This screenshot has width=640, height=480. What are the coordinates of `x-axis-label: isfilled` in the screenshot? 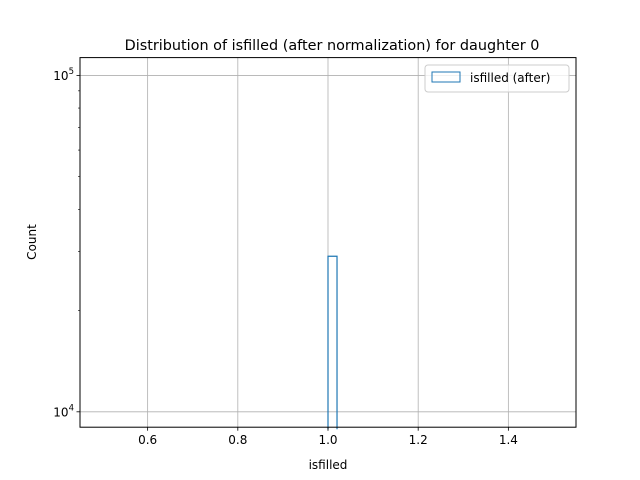 It's located at (328, 465).